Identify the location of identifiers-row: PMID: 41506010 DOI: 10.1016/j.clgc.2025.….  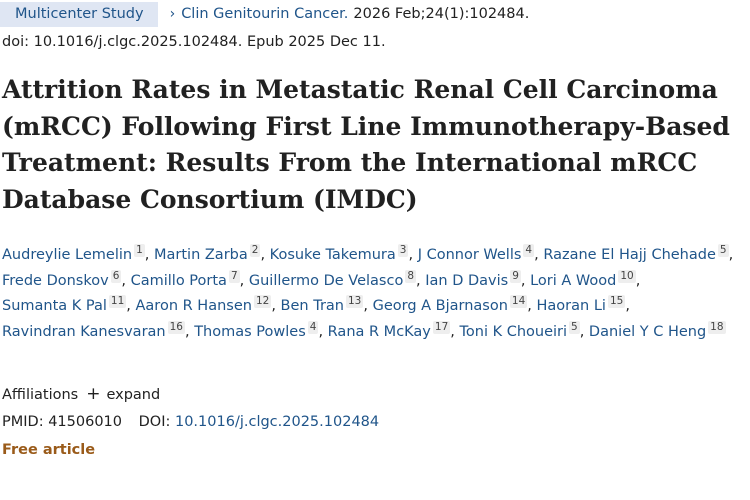
(190, 422).